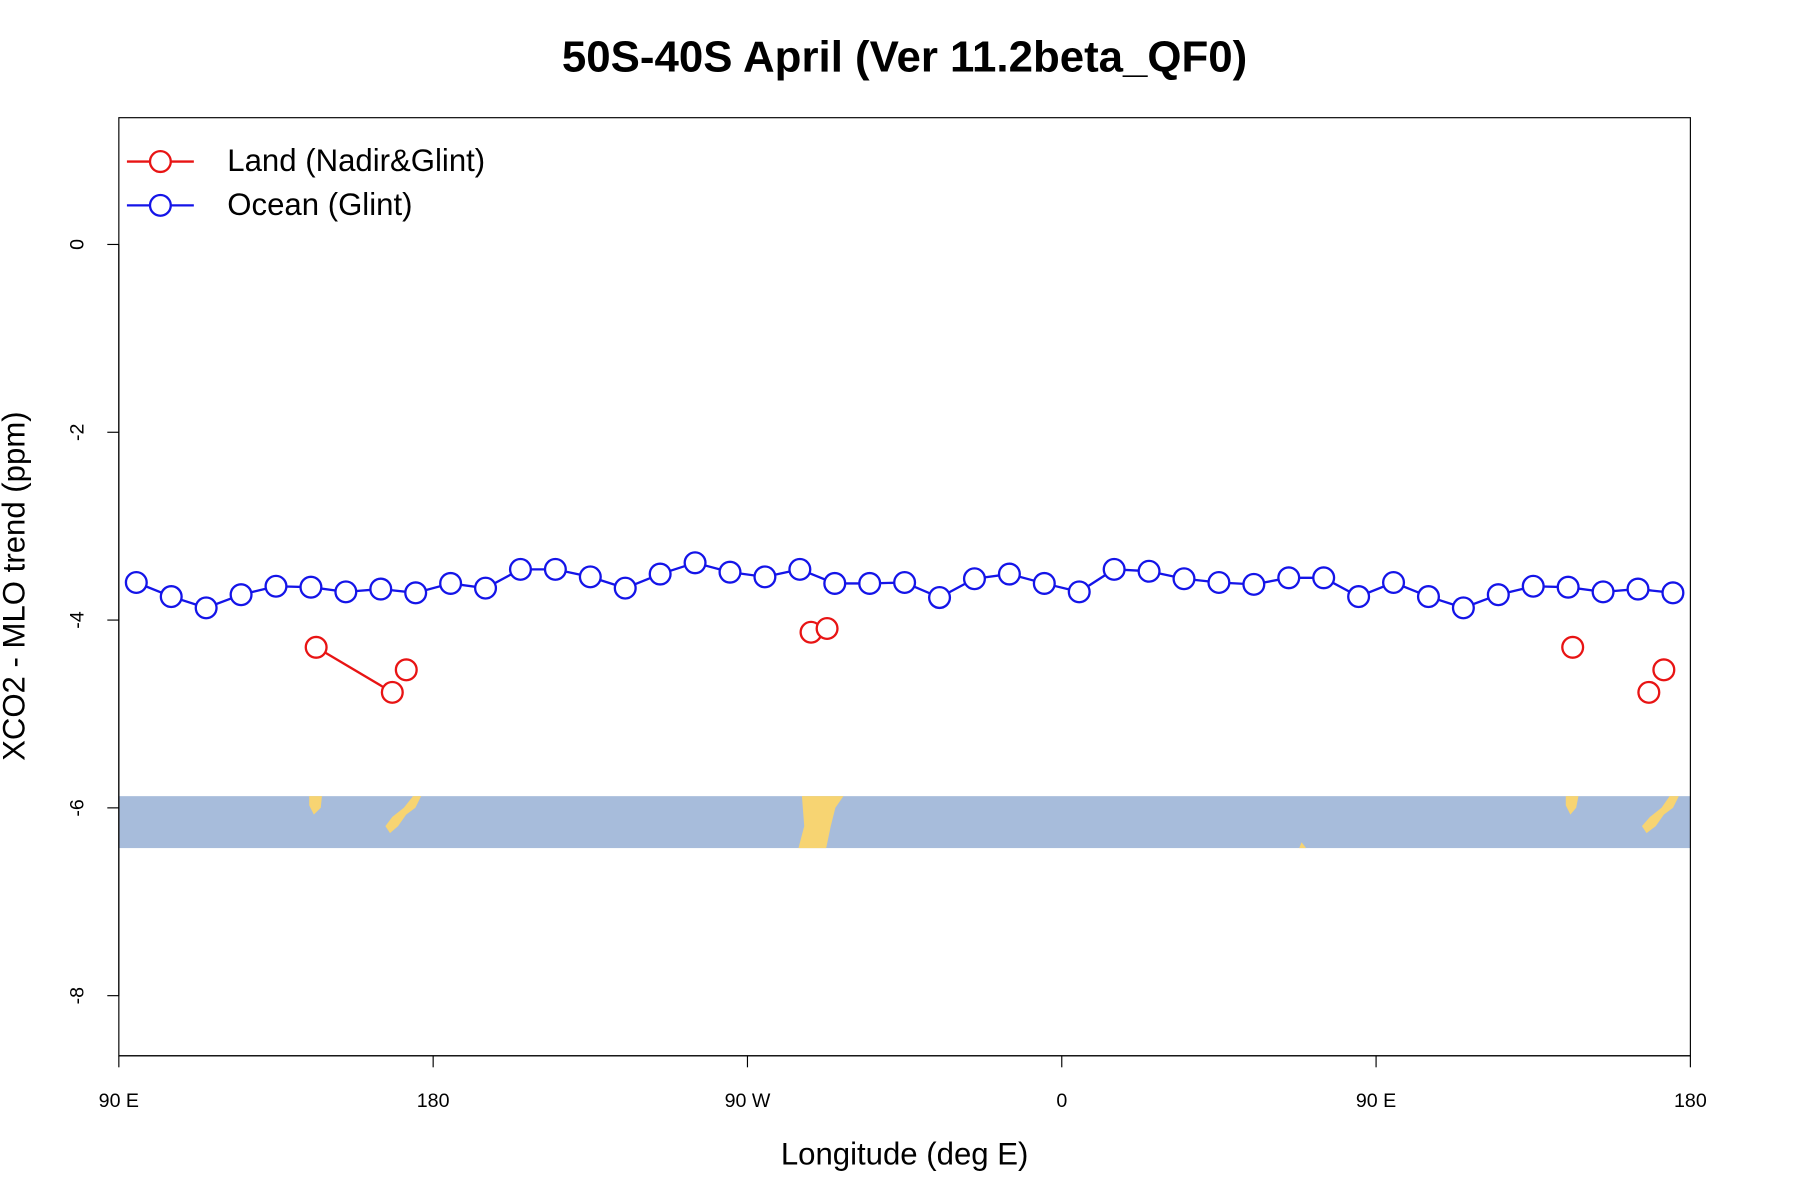 The image size is (1800, 1200). Describe the element at coordinates (905, 1153) in the screenshot. I see `x-axis-label: Longitude (deg E)` at that location.